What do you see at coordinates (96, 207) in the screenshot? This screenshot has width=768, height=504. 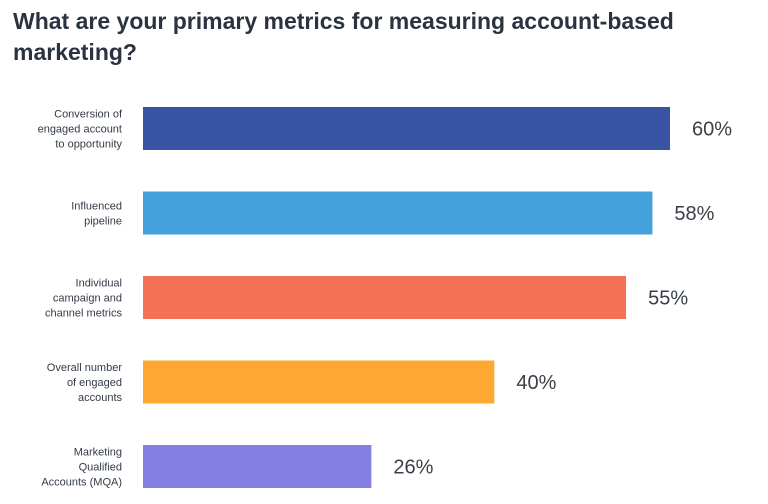 I see `category-label-line: Influenced` at bounding box center [96, 207].